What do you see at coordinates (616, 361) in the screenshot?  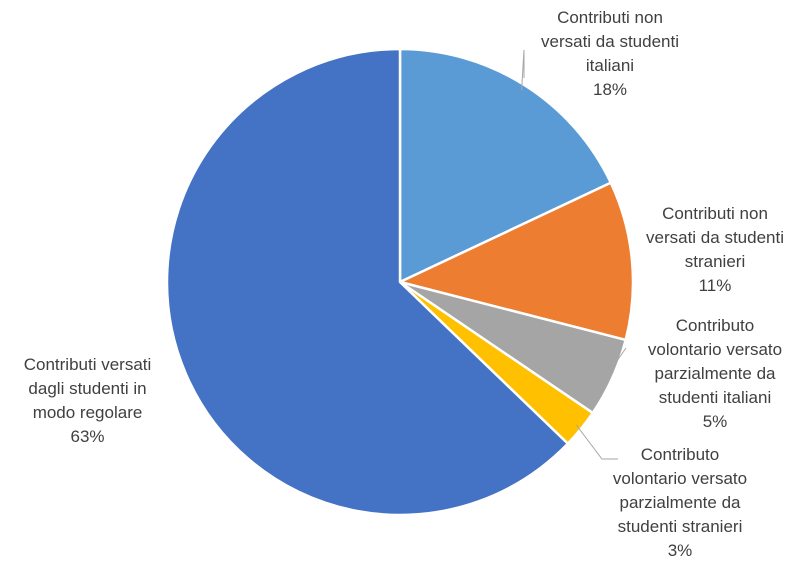 I see `leader-line-volontario-italiani` at bounding box center [616, 361].